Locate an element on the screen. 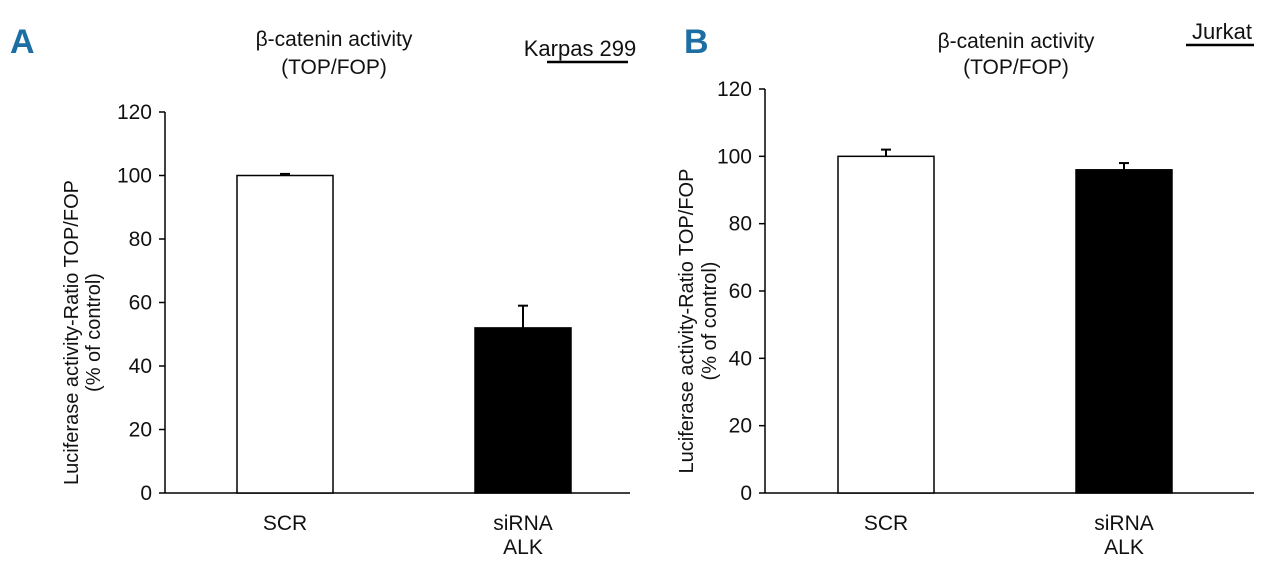 Image resolution: width=1280 pixels, height=569 pixels. panel-letter: B is located at coordinates (696, 42).